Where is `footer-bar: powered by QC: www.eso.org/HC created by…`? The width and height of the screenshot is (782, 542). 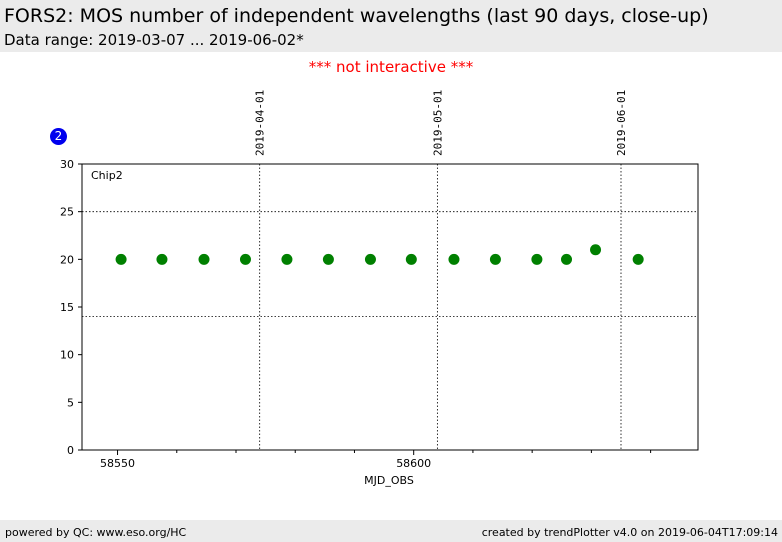
footer-bar: powered by QC: www.eso.org/HC created by… is located at coordinates (391, 531).